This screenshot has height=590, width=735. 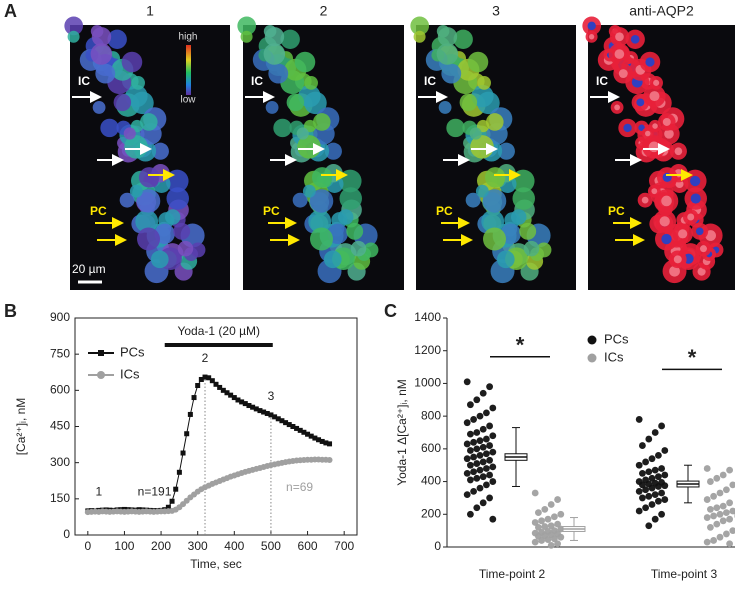 What do you see at coordinates (150, 11) in the screenshot?
I see `image-title: 1` at bounding box center [150, 11].